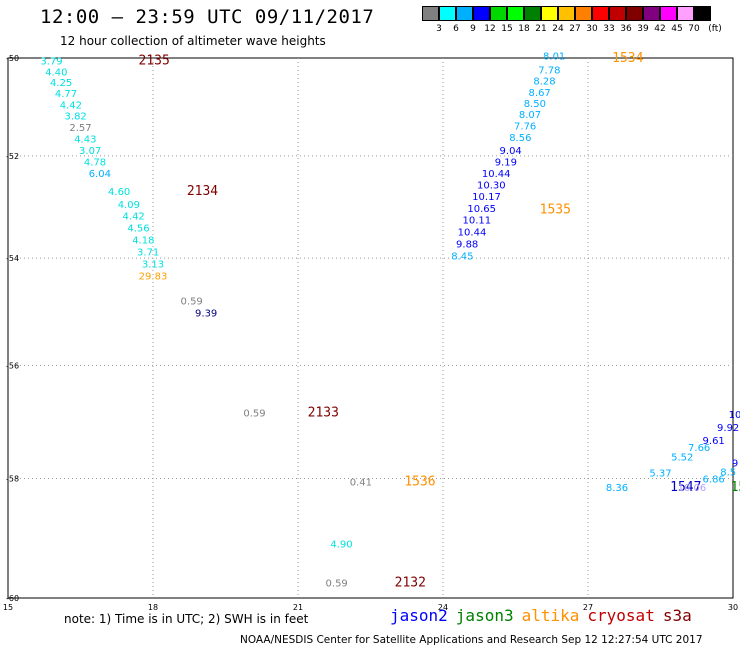  What do you see at coordinates (12, 156) in the screenshot?
I see `lat-tick-label: -52` at bounding box center [12, 156].